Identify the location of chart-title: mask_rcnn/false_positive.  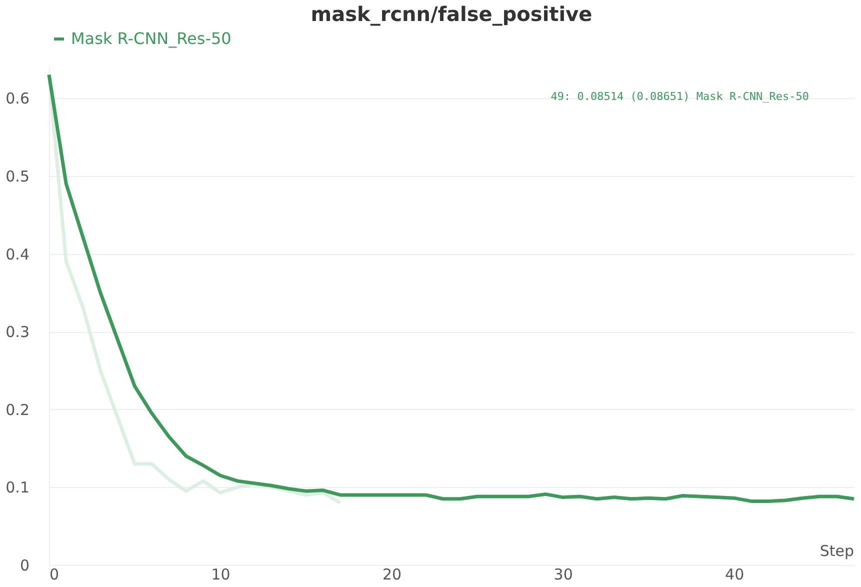
(451, 14).